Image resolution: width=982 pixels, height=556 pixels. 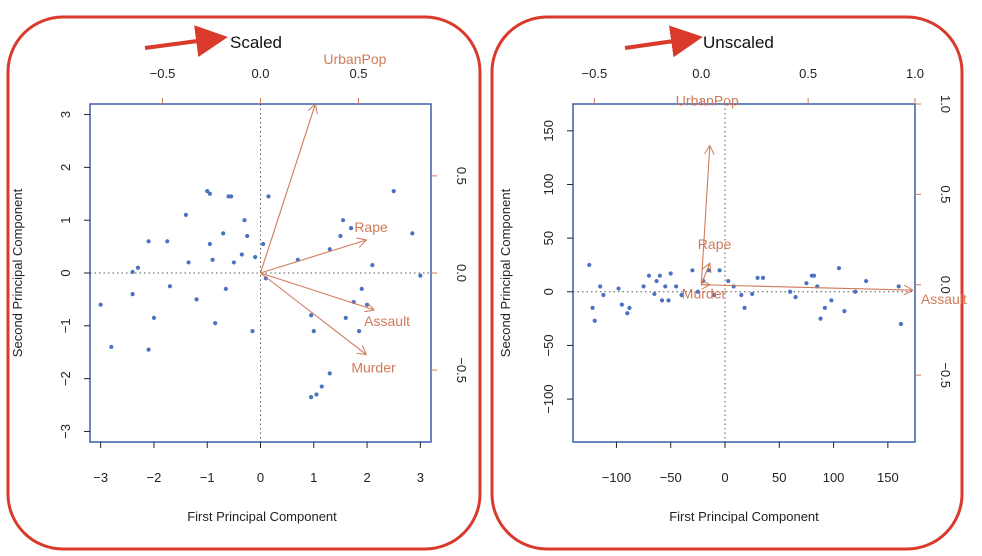 What do you see at coordinates (65, 272) in the screenshot?
I see `tick-label-left: 0` at bounding box center [65, 272].